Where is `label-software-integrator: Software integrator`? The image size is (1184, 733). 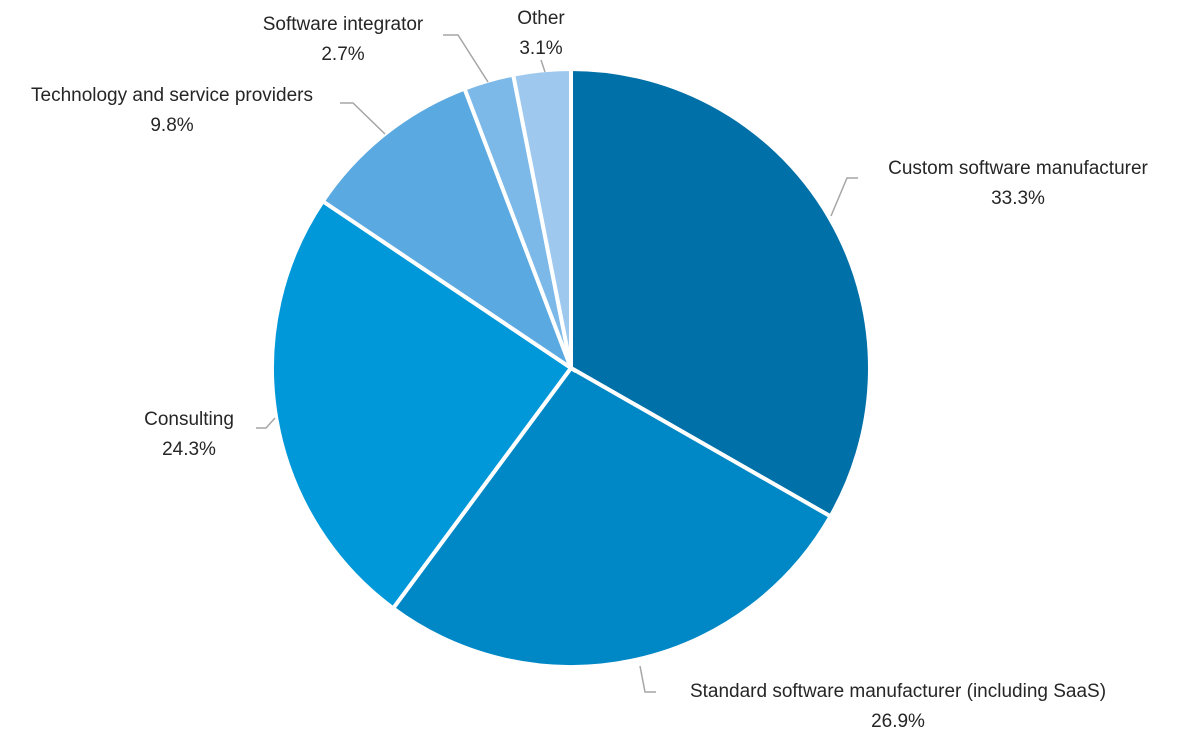
label-software-integrator: Software integrator is located at coordinates (343, 24).